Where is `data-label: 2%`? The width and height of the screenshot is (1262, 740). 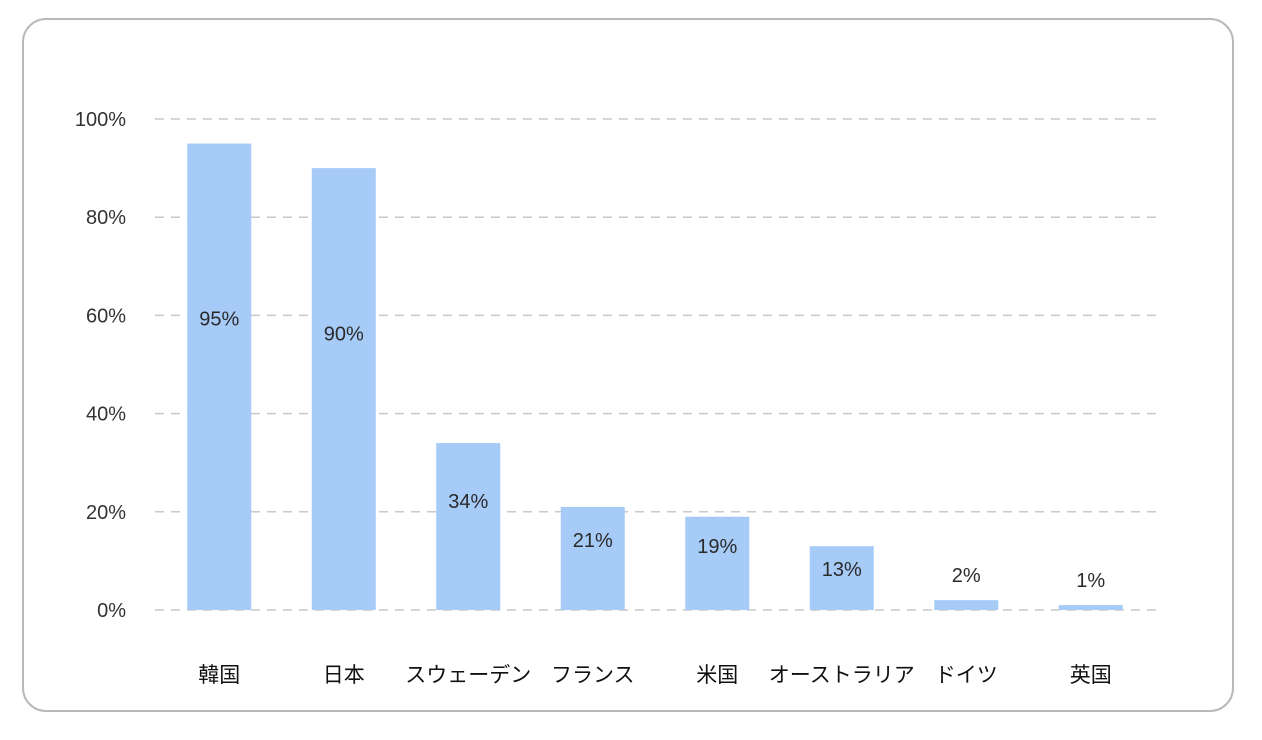
data-label: 2% is located at coordinates (966, 576).